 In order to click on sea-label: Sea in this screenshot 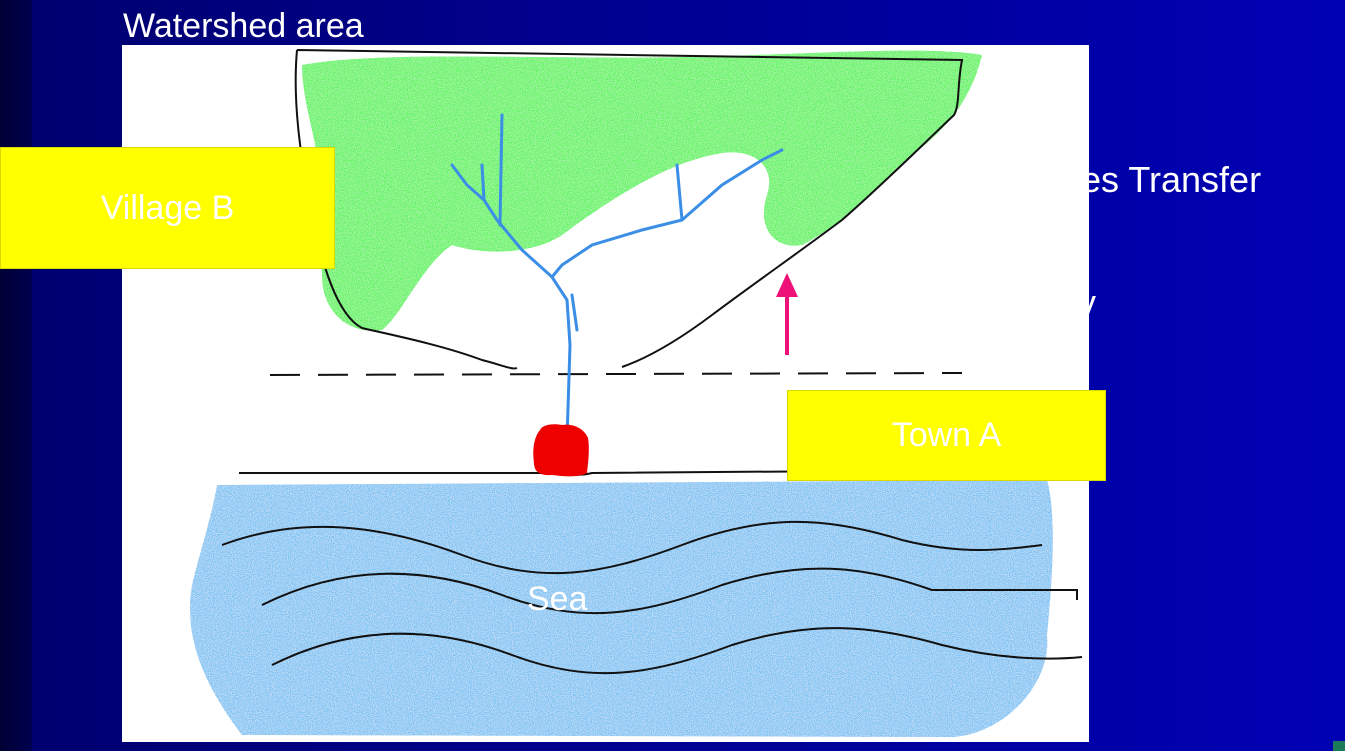, I will do `click(557, 599)`.